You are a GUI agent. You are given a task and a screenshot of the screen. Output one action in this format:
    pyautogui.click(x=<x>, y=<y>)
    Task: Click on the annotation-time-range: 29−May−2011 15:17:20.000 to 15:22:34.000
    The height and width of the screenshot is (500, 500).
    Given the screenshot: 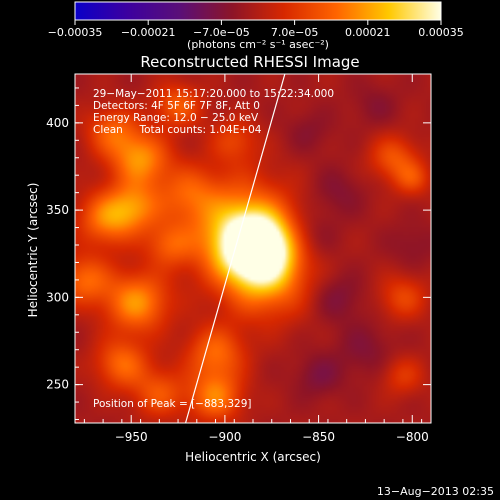 What is the action you would take?
    pyautogui.click(x=213, y=94)
    